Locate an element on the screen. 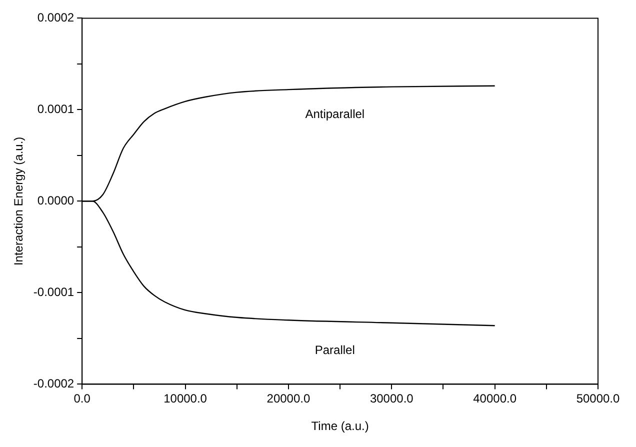  x-tick-label: 20000.0 is located at coordinates (288, 399).